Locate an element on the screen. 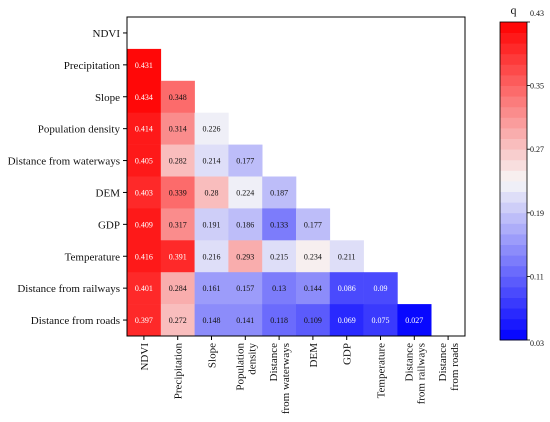  cell-value-label: 0.431 is located at coordinates (144, 65).